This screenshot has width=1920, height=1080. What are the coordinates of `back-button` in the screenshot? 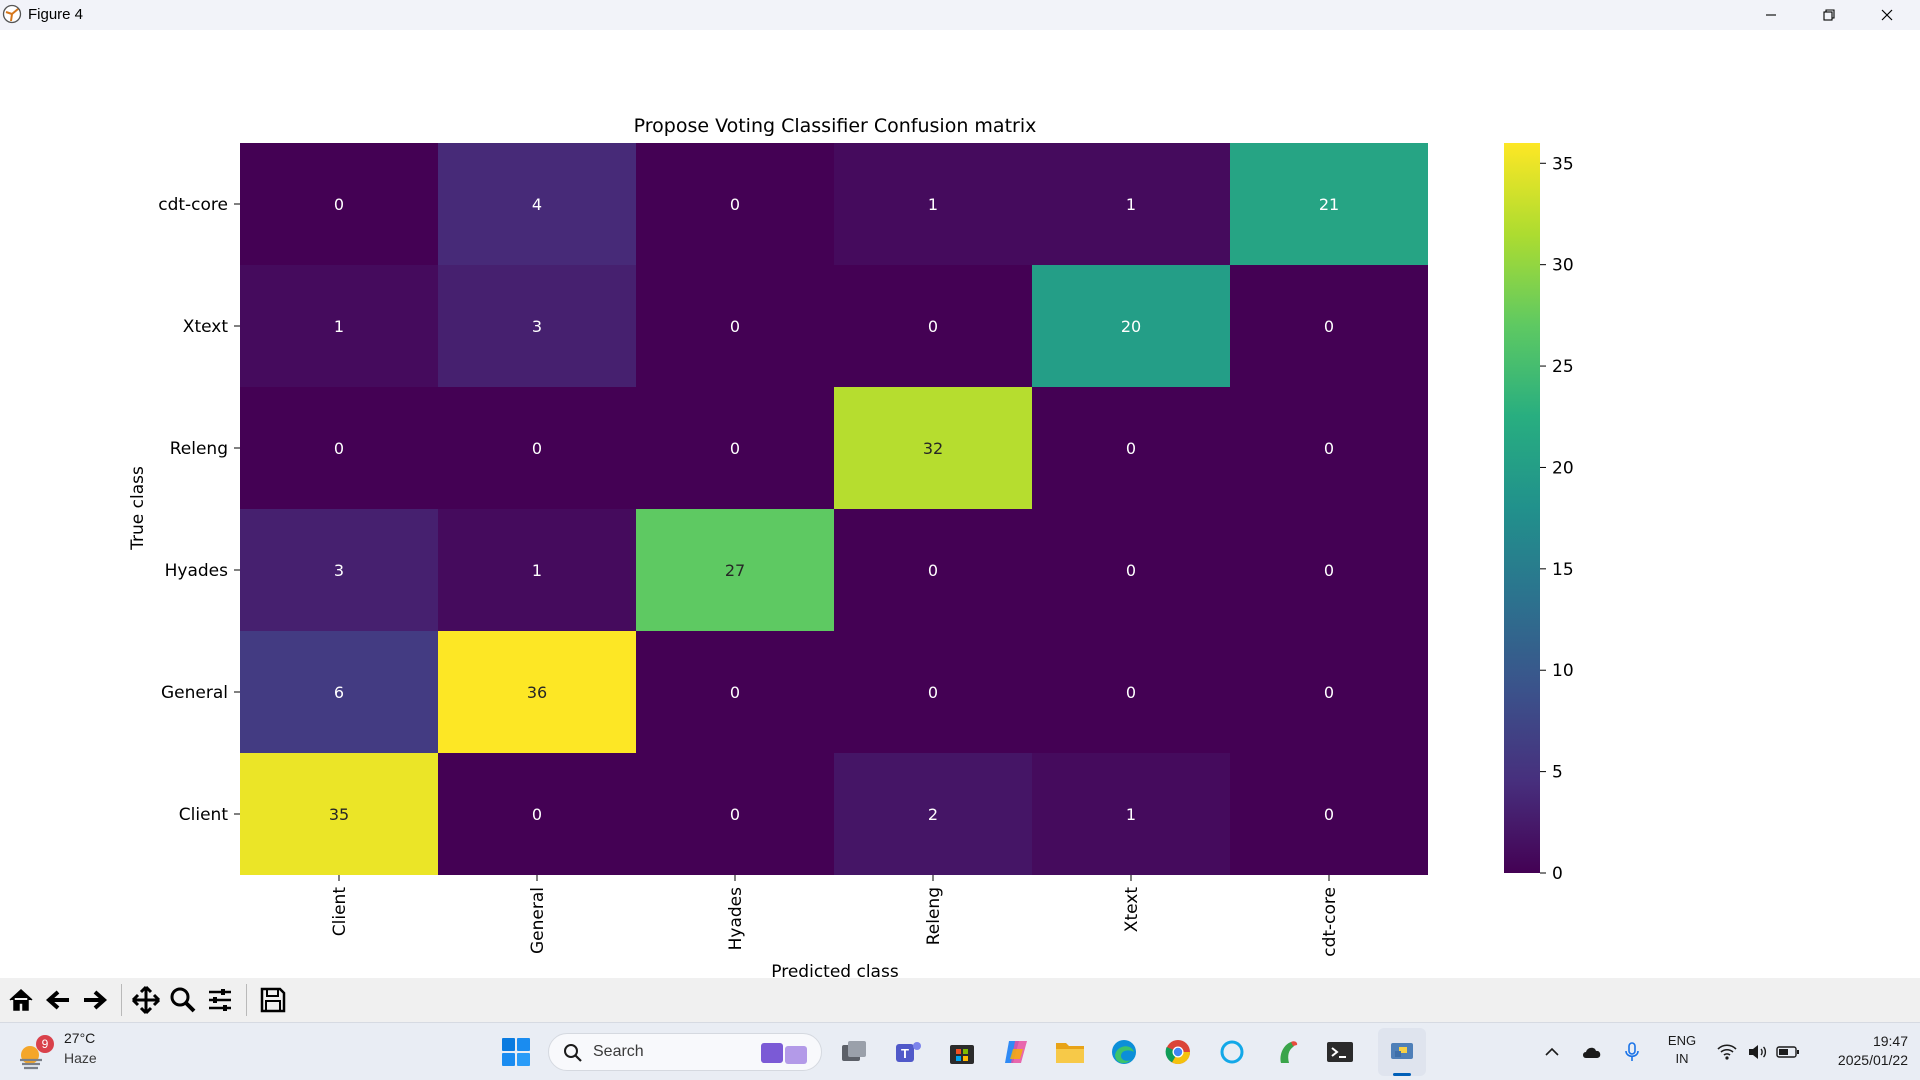 It's located at (58, 1000).